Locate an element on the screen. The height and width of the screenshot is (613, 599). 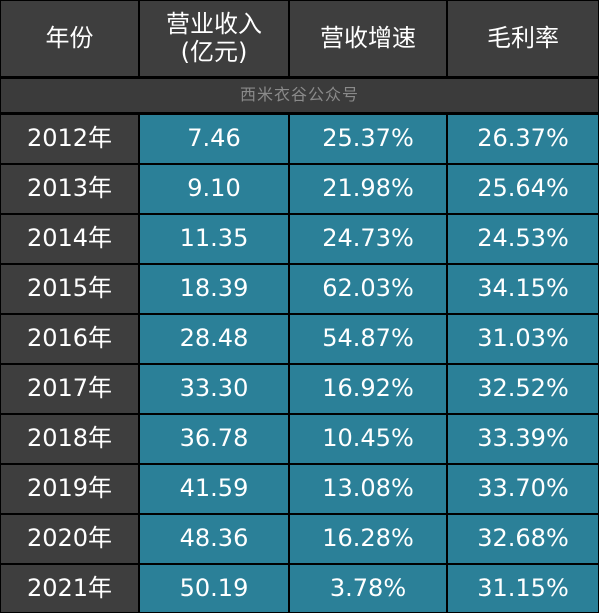
gross-margin-cell: 32.68% is located at coordinates (523, 539).